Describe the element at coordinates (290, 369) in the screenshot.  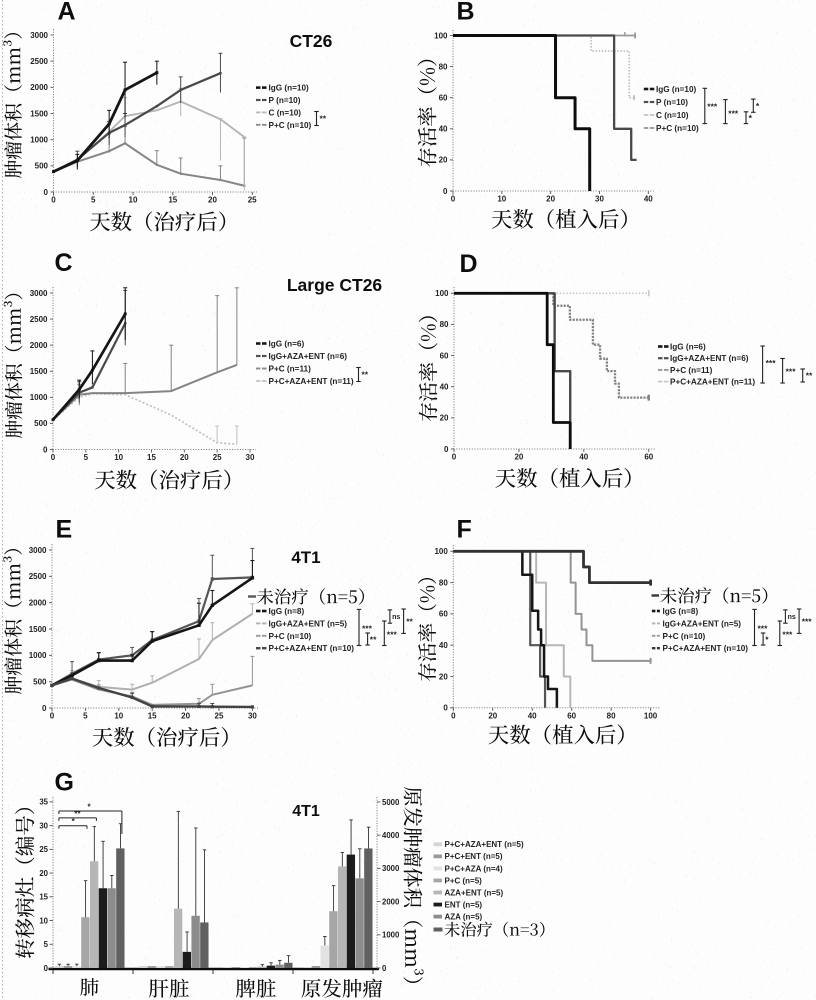
I see `svg-text: P+C (n=11)` at that location.